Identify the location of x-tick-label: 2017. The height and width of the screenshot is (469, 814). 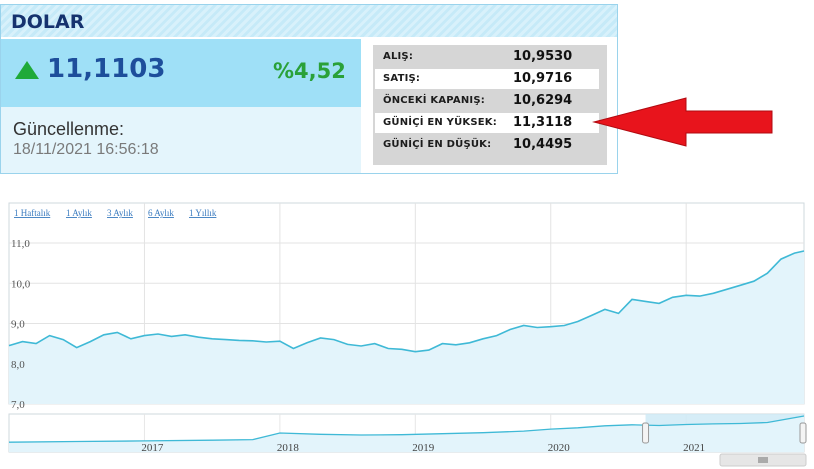
(152, 448).